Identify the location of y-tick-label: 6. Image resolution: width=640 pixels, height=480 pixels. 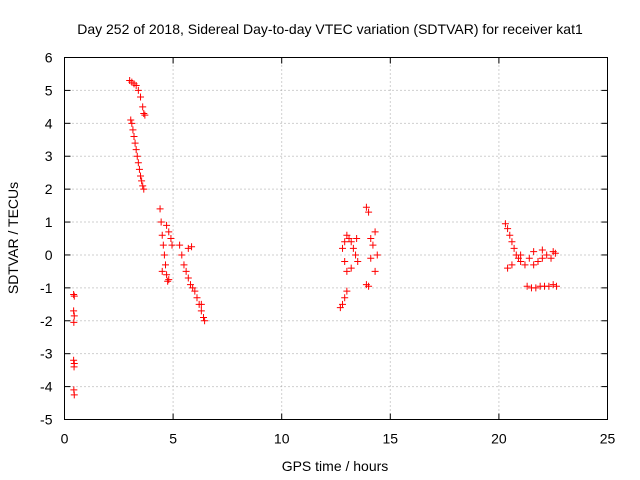
(49, 58).